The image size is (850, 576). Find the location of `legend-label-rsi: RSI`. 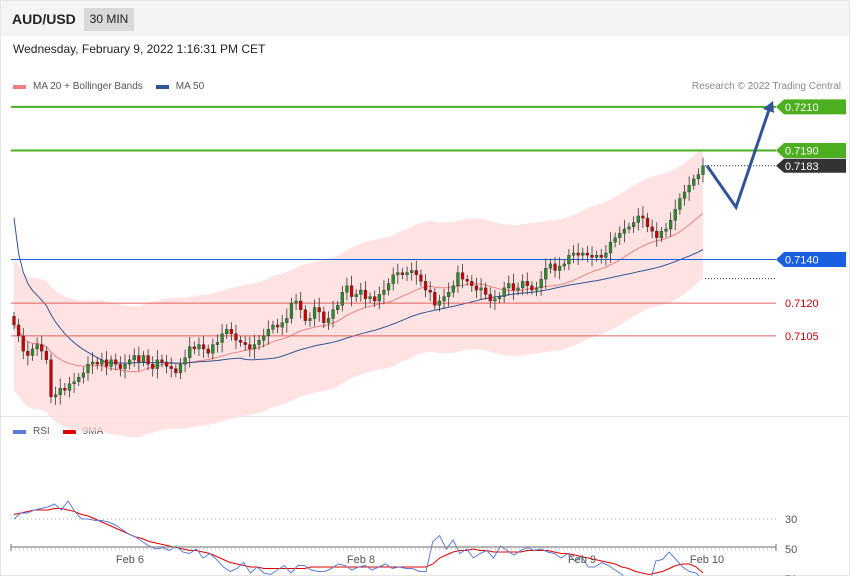

legend-label-rsi: RSI is located at coordinates (41, 431).